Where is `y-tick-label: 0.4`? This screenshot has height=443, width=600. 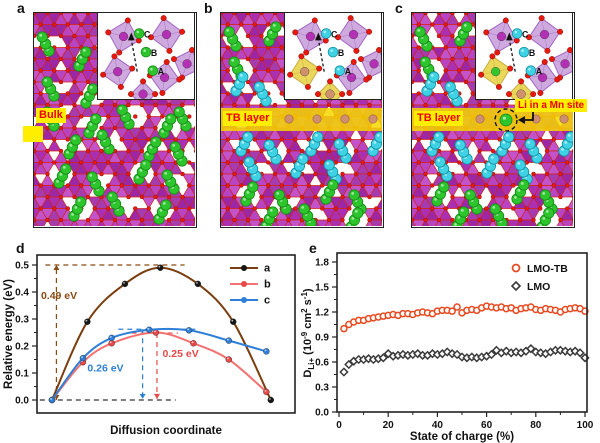 y-tick-label: 0.4 is located at coordinates (22, 293).